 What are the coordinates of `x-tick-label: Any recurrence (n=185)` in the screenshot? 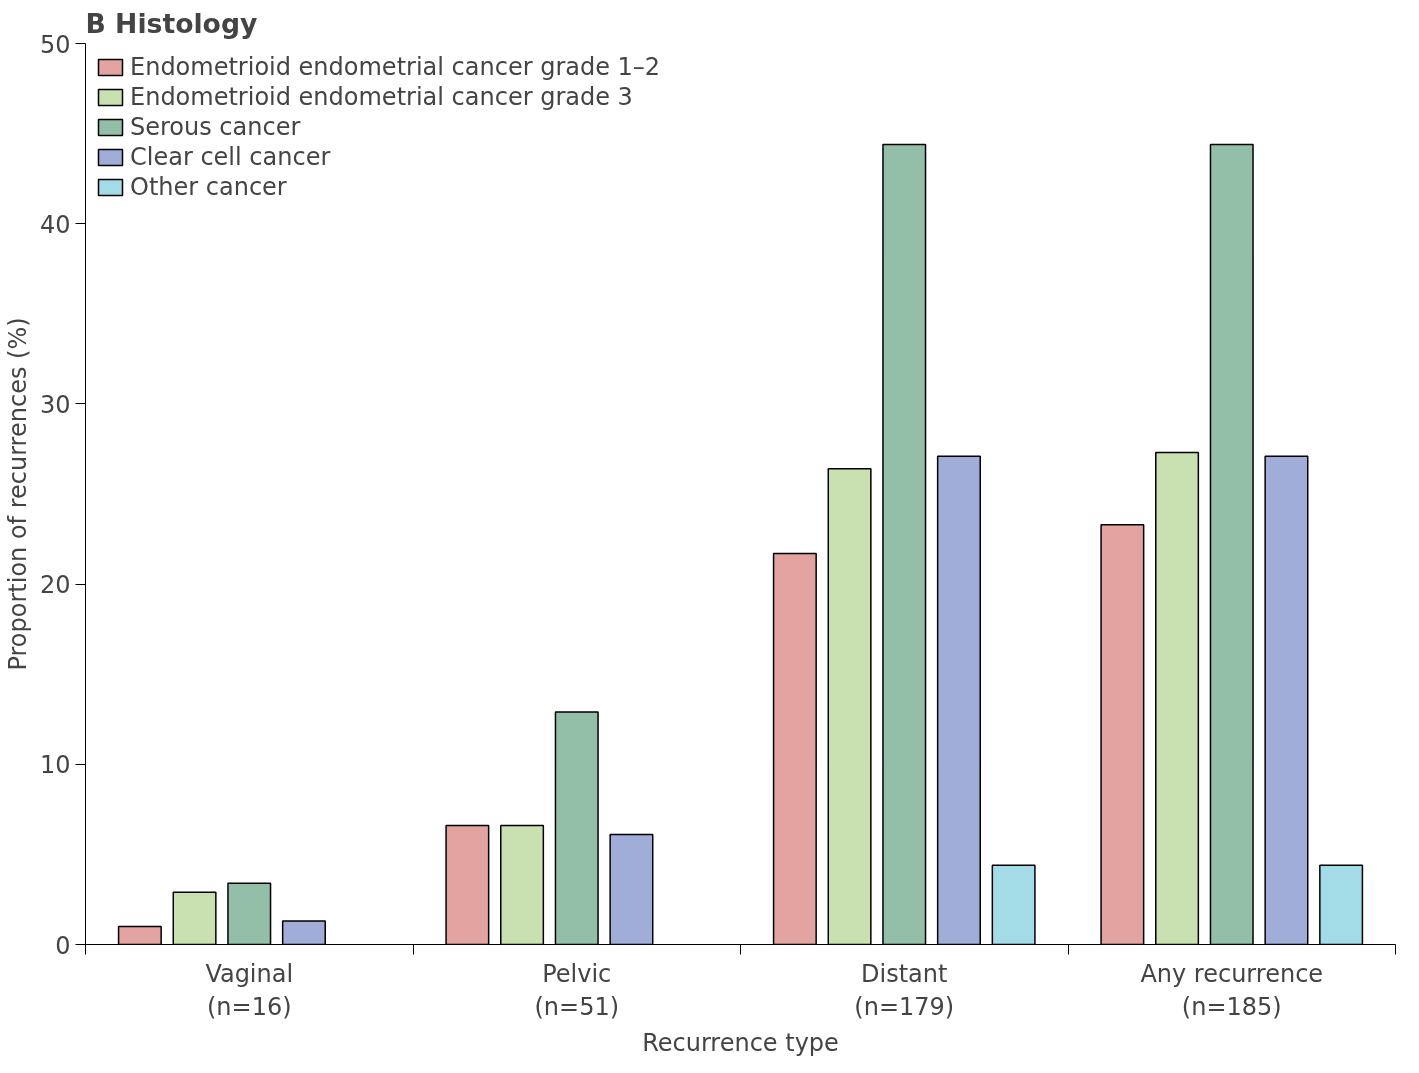 It's located at (1232, 990).